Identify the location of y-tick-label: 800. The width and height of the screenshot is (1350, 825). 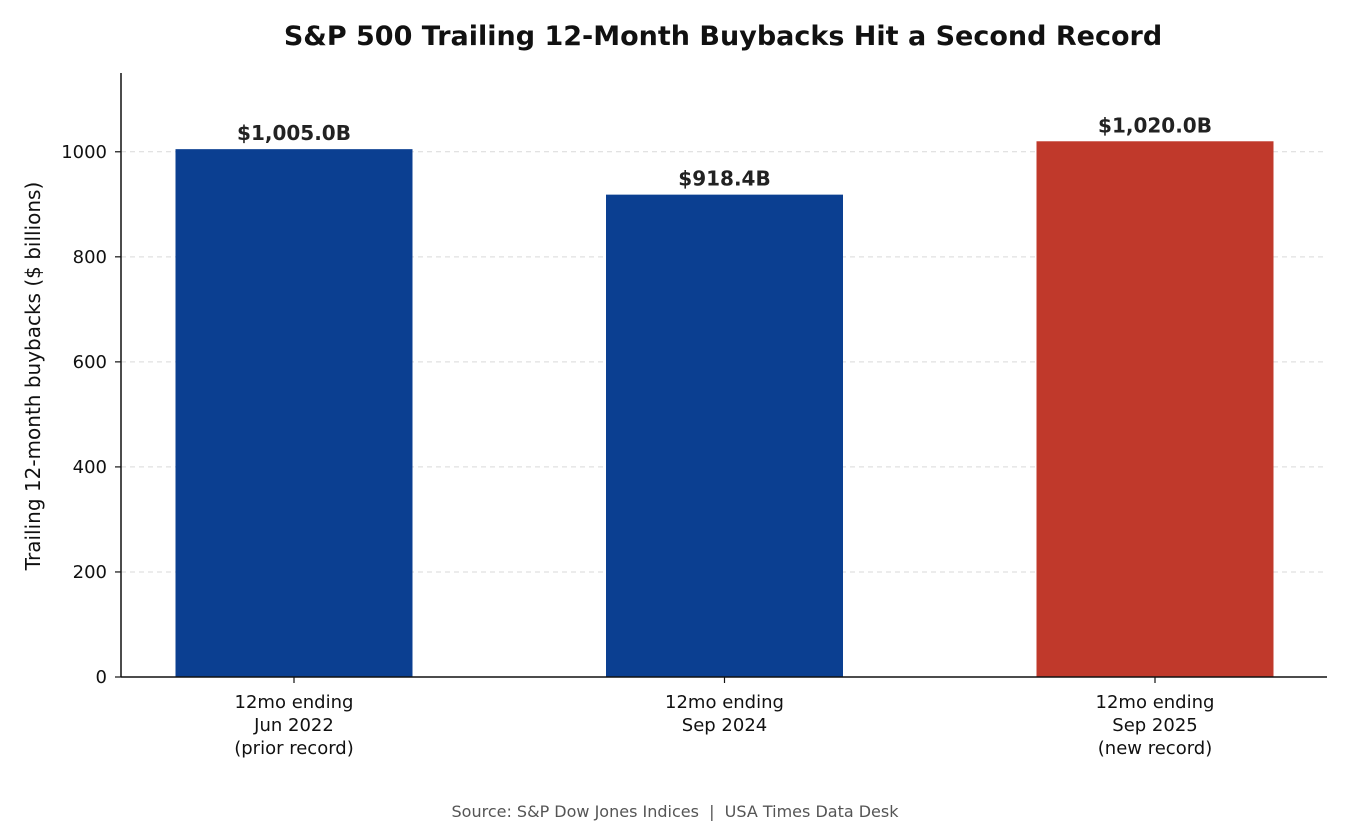
(90, 257).